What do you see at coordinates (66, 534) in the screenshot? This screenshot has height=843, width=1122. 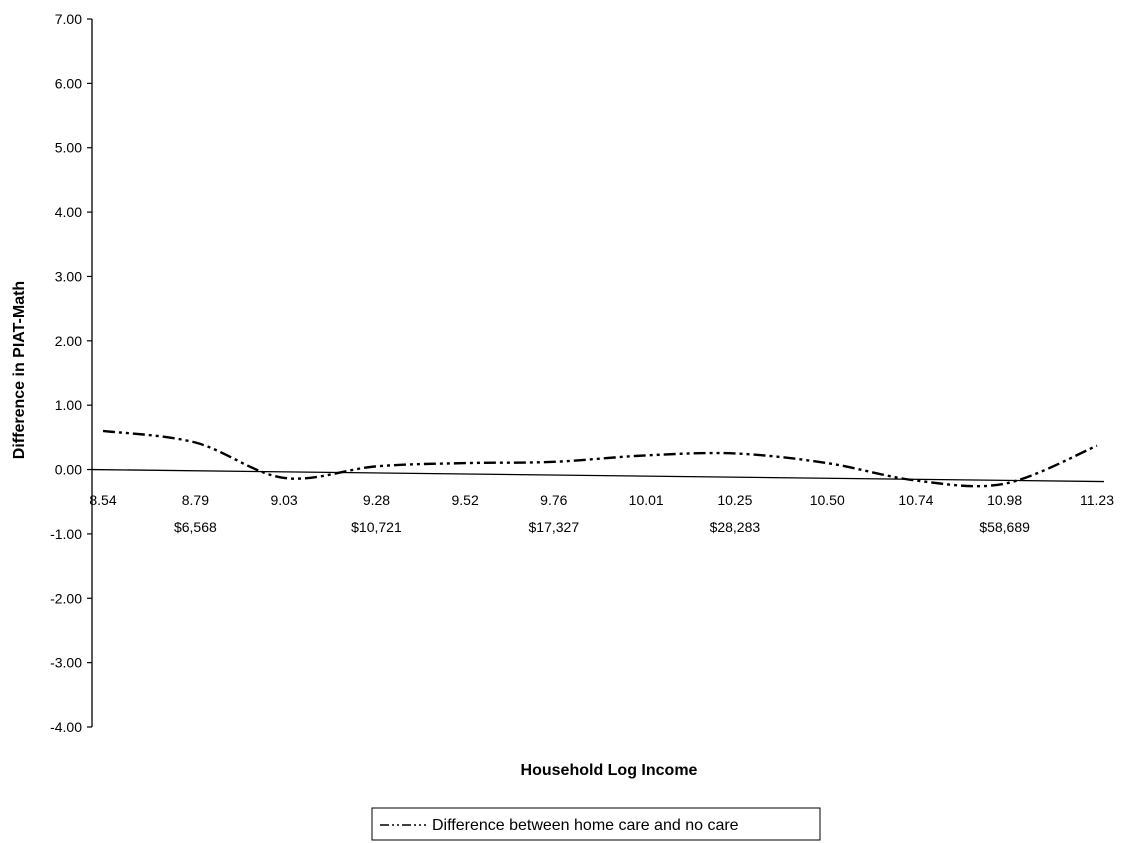 I see `y-tick-label: -1.00` at bounding box center [66, 534].